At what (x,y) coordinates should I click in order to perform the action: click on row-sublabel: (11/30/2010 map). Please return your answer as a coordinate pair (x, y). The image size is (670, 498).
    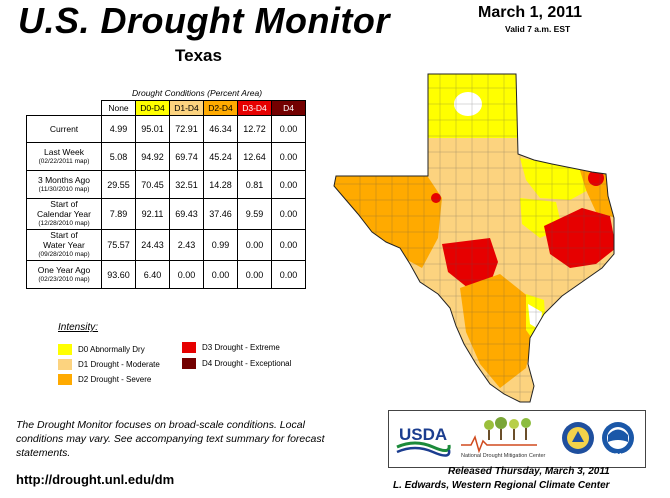
    Looking at the image, I should click on (64, 189).